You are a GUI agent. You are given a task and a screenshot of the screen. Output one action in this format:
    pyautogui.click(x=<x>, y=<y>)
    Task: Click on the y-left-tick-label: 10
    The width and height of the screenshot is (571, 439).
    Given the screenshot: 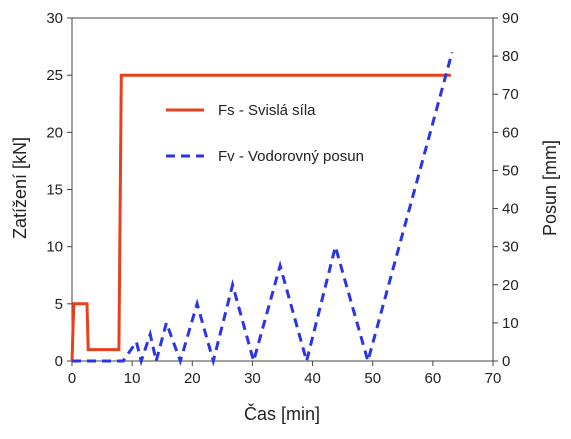 What is the action you would take?
    pyautogui.click(x=54, y=247)
    